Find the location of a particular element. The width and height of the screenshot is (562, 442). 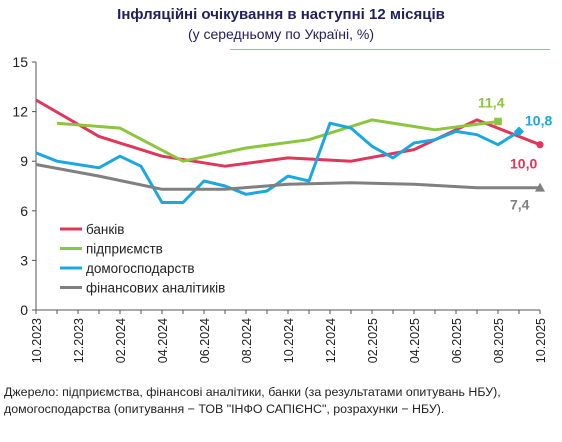

x-tick-label: 10.2025 is located at coordinates (541, 340).